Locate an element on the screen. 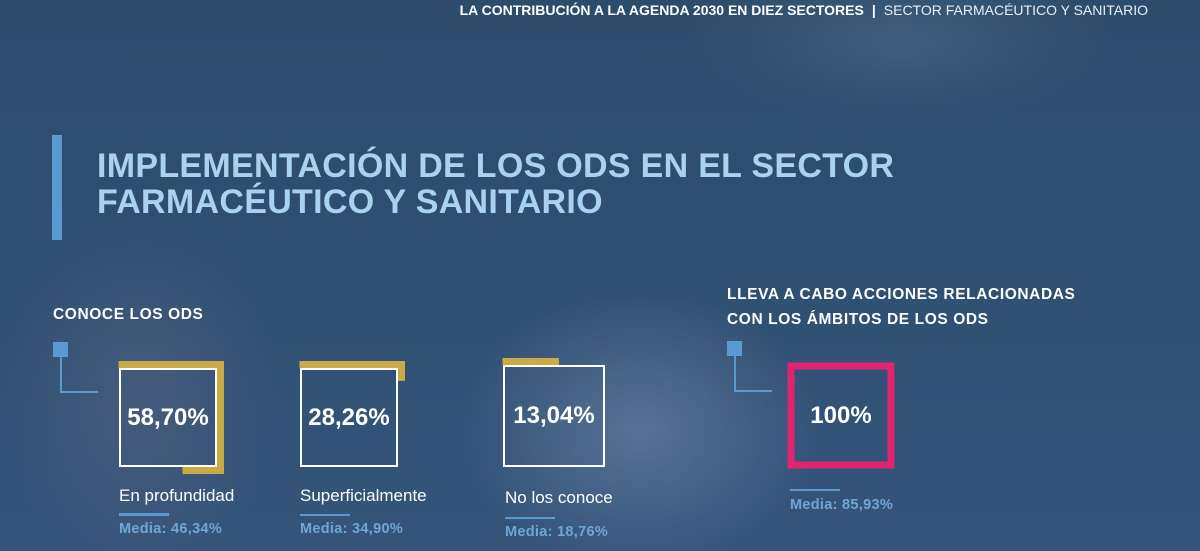 This screenshot has width=1200, height=551. stat-label: Superficialmente is located at coordinates (363, 495).